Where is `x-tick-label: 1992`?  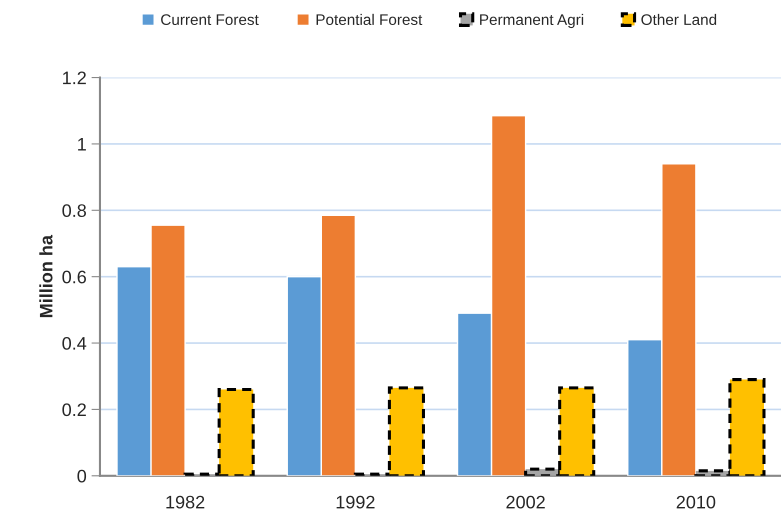 x-tick-label: 1992 is located at coordinates (355, 502).